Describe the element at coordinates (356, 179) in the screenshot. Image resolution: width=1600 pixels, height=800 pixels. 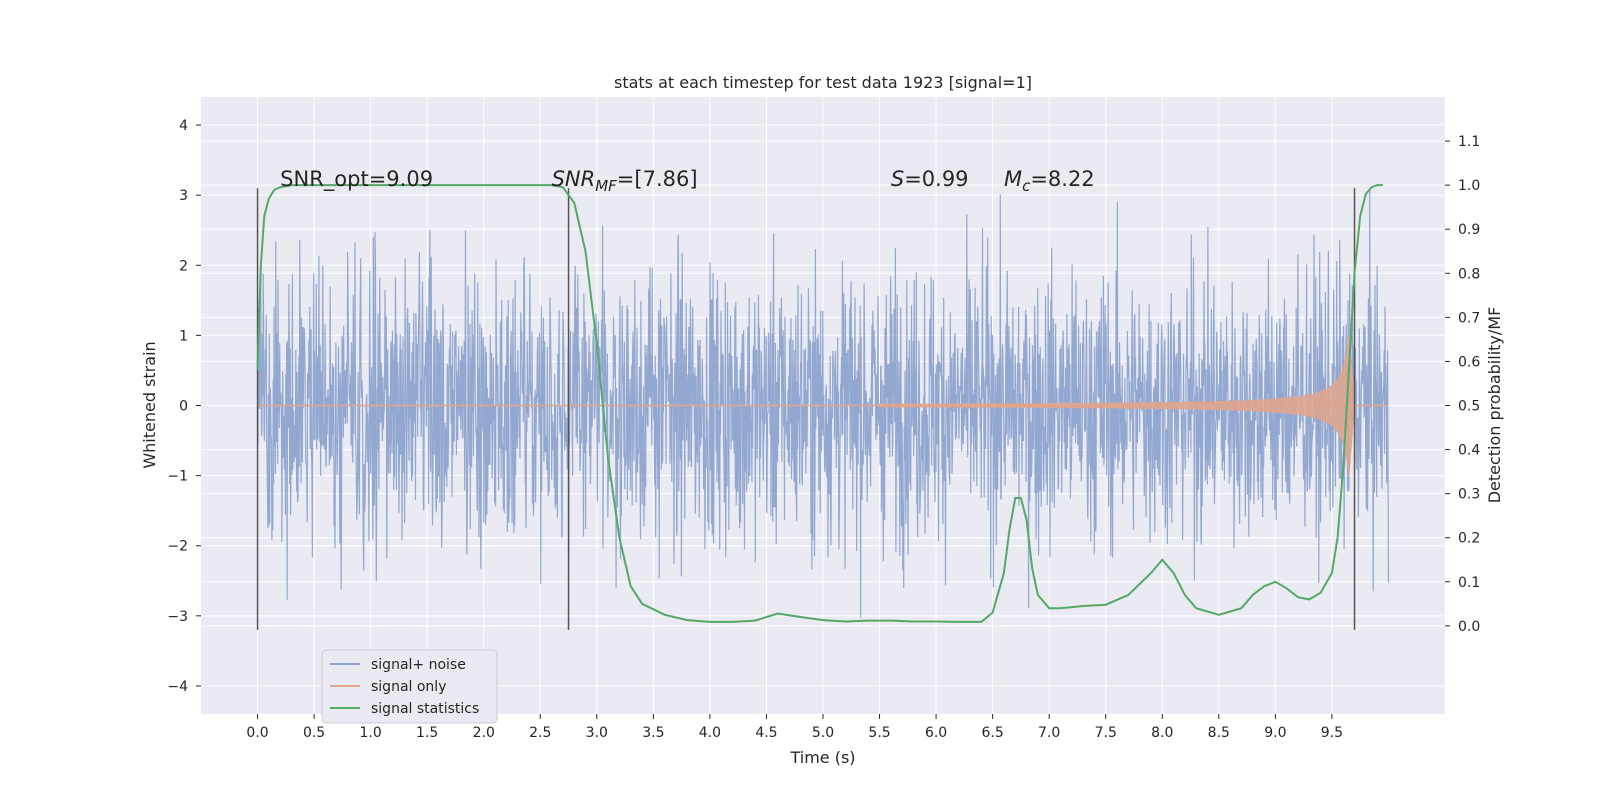
I see `annotation: SNR_opt=9.09` at that location.